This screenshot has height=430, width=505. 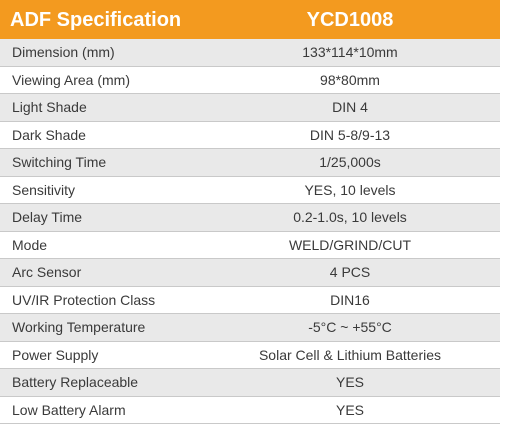 I want to click on spec-value: -5°C ~ +55°C, so click(x=350, y=327).